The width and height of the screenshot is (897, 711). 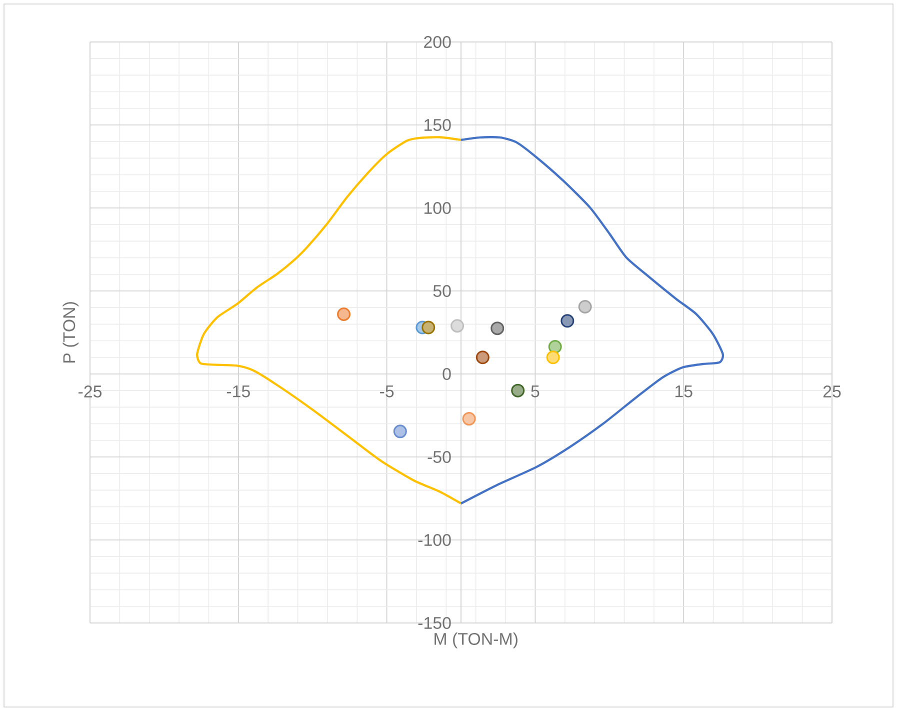 I want to click on x-tick-label: -15, so click(x=238, y=392).